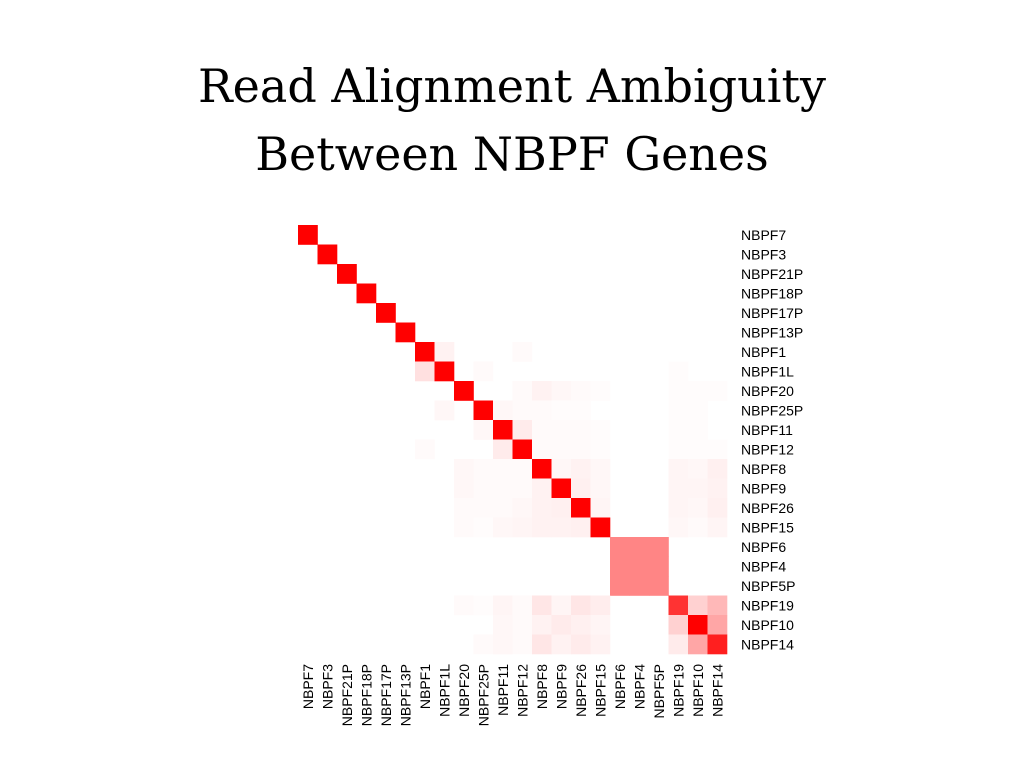 The height and width of the screenshot is (768, 1024). What do you see at coordinates (308, 686) in the screenshot?
I see `column-tick-label: NBPF7` at bounding box center [308, 686].